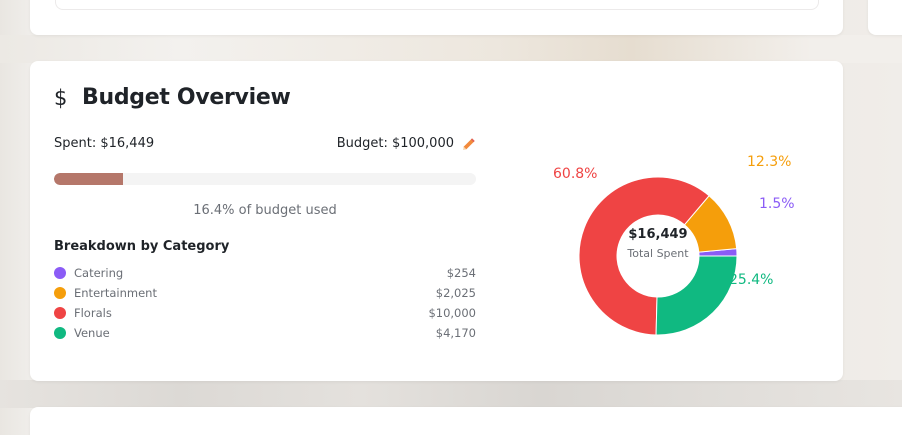 Image resolution: width=902 pixels, height=435 pixels. I want to click on budget-amount: Budget: $100,000, so click(395, 143).